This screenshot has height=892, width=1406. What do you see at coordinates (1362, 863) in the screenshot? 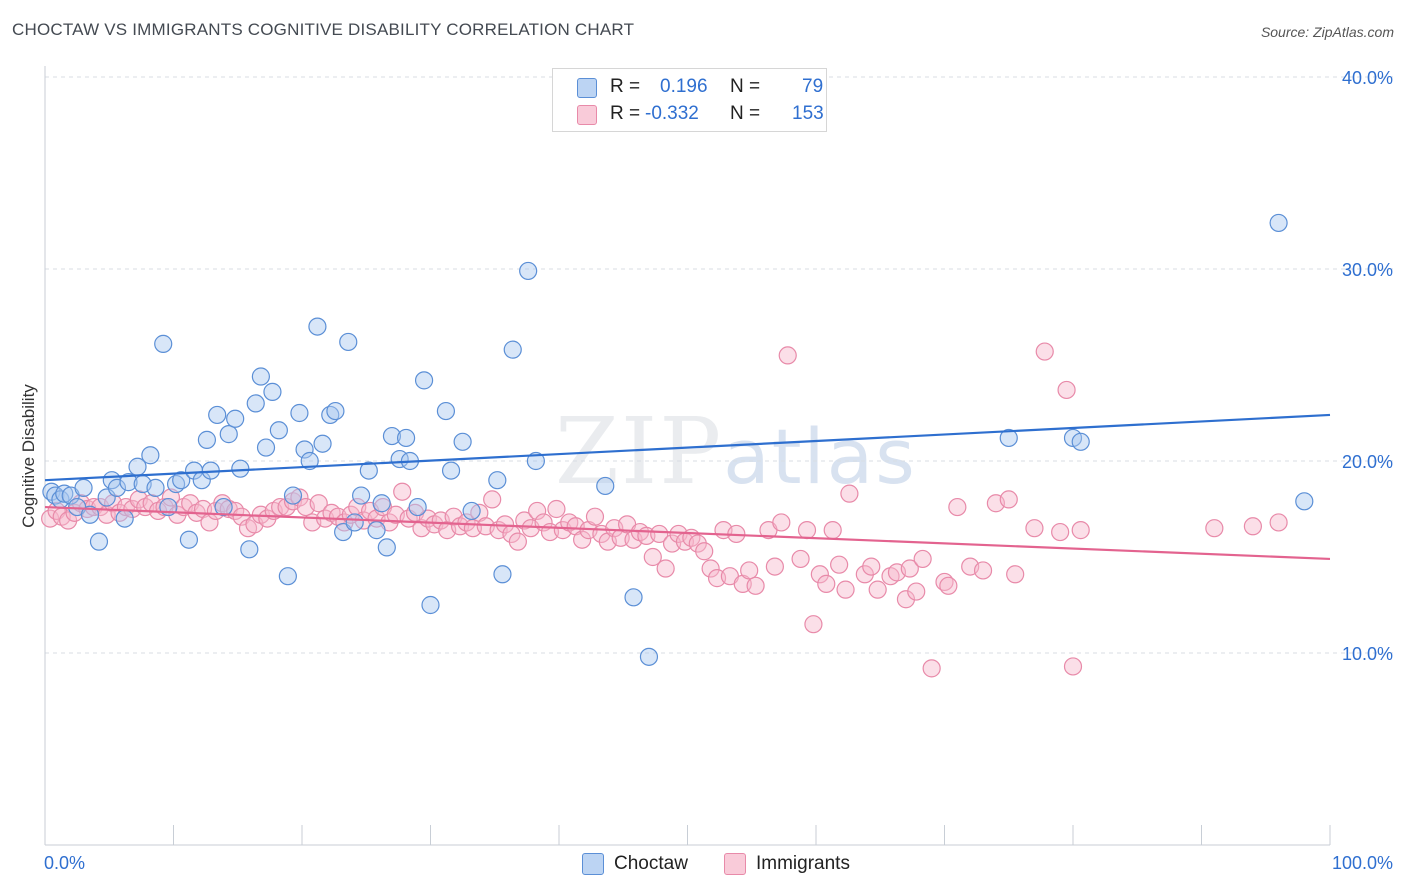
I see `x-tick-label: 100.0%` at bounding box center [1362, 863].